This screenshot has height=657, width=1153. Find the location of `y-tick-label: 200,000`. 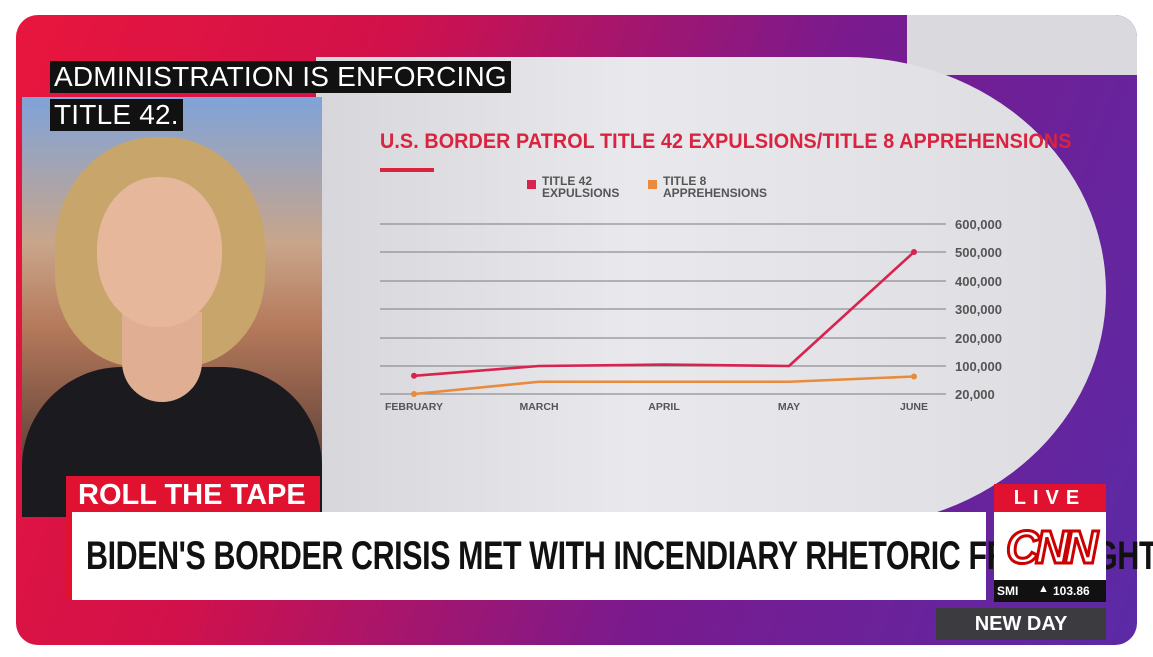

y-tick-label: 200,000 is located at coordinates (978, 338).